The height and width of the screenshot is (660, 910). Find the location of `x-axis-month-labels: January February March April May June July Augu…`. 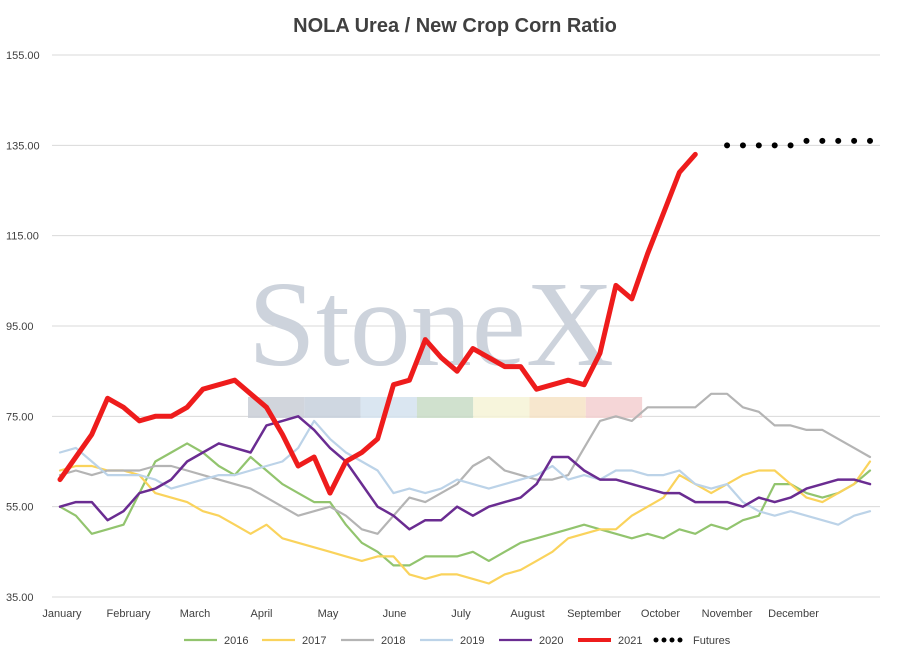

x-axis-month-labels: January February March April May June July Augu… is located at coordinates (430, 614).